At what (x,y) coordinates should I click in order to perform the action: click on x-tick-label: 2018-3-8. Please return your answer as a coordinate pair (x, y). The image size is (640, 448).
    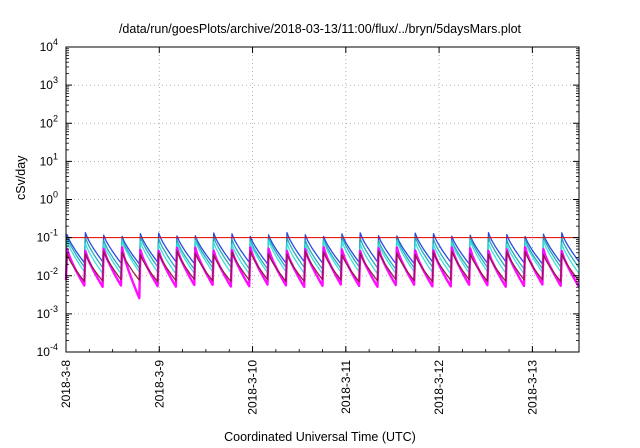
    Looking at the image, I should click on (66, 384).